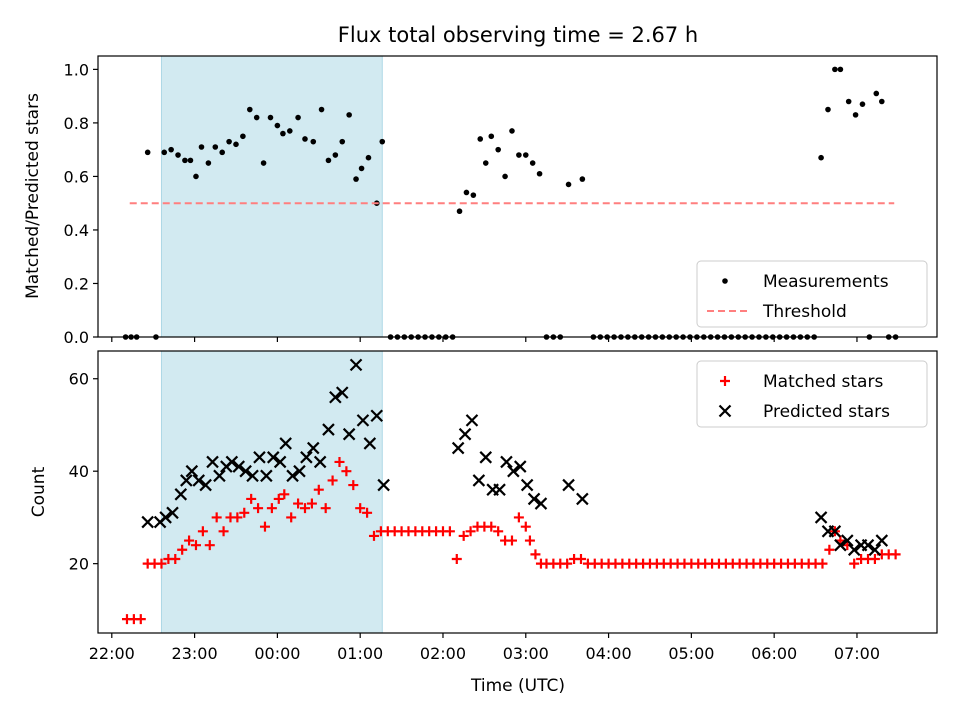  What do you see at coordinates (725, 411) in the screenshot?
I see `legend-predicted-swatch` at bounding box center [725, 411].